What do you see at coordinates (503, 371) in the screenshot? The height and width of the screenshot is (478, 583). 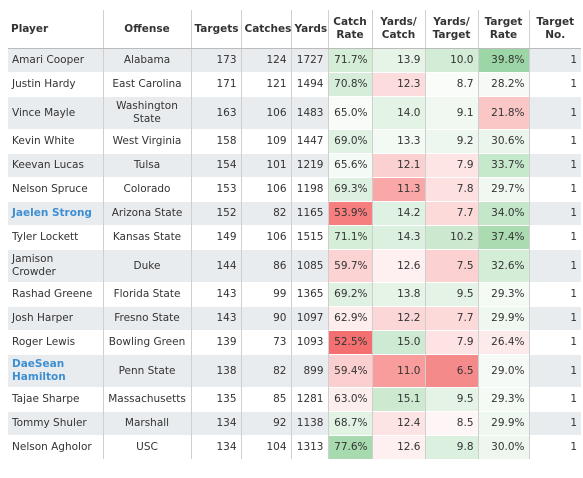 I see `cell-target-rate: 29.0%` at bounding box center [503, 371].